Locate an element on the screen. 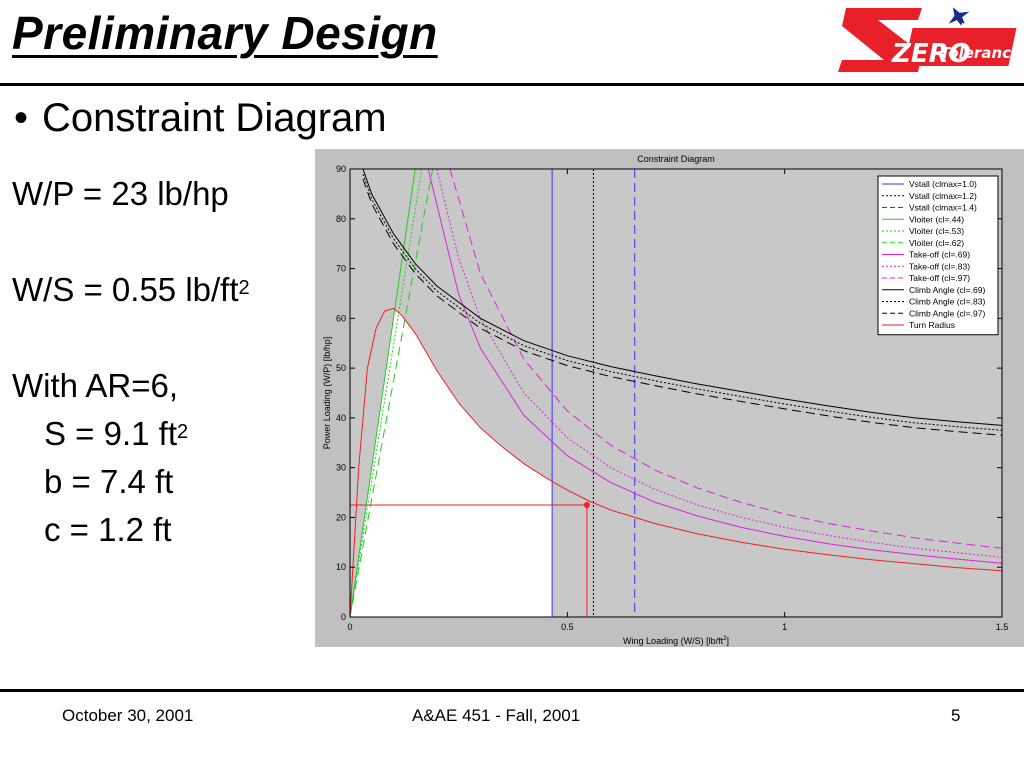 The image size is (1024, 768). logo-text-big: ZERO is located at coordinates (931, 54).